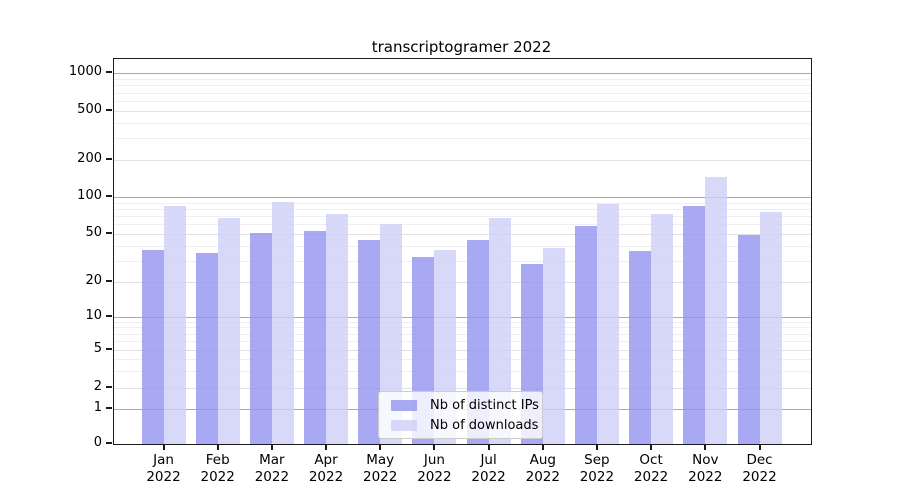  What do you see at coordinates (228, 330) in the screenshot?
I see `bar-nb-of-downloads-feb` at bounding box center [228, 330].